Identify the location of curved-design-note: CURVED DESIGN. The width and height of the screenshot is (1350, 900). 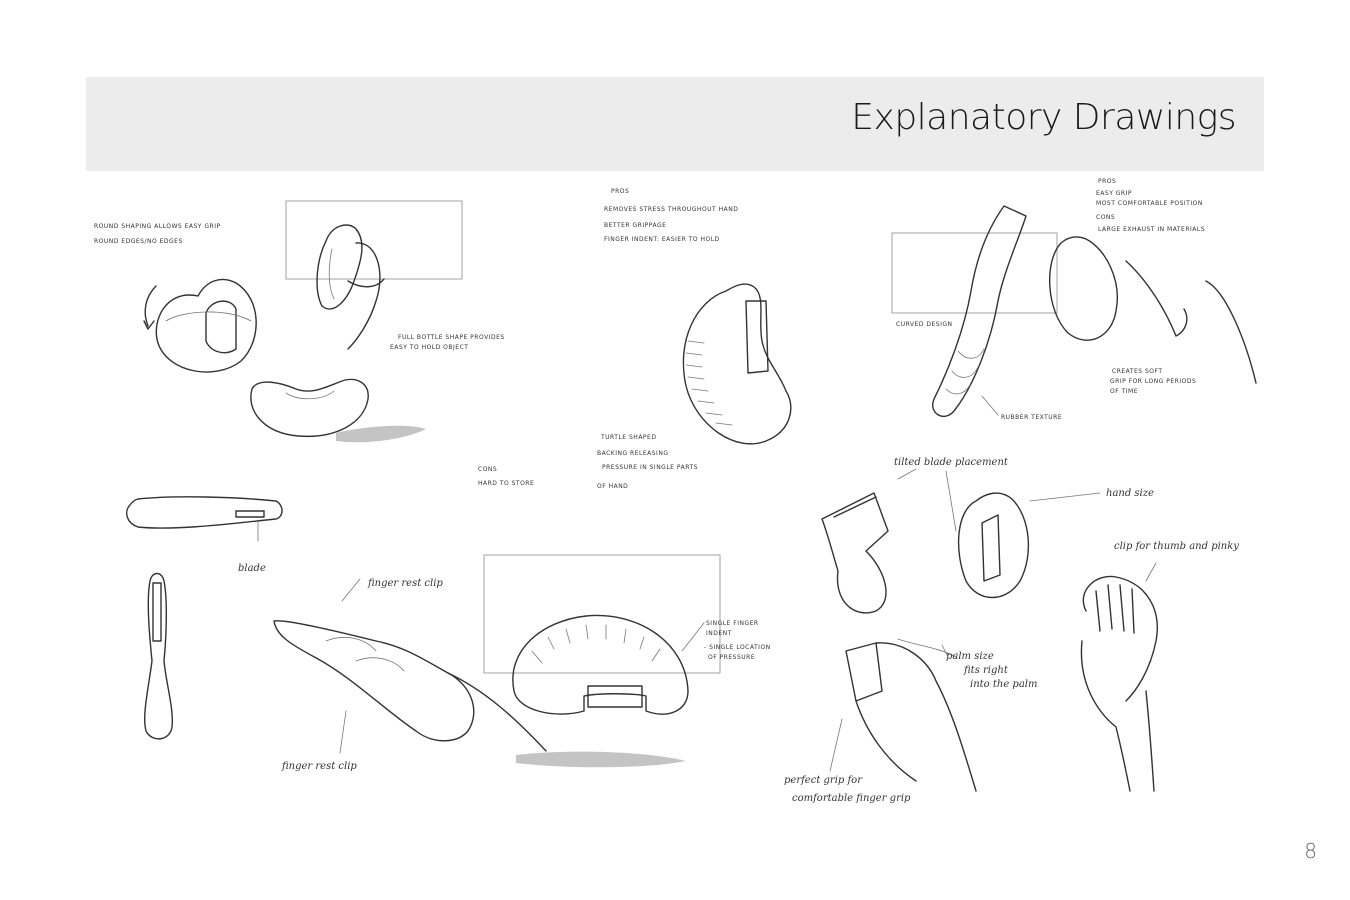
(924, 324).